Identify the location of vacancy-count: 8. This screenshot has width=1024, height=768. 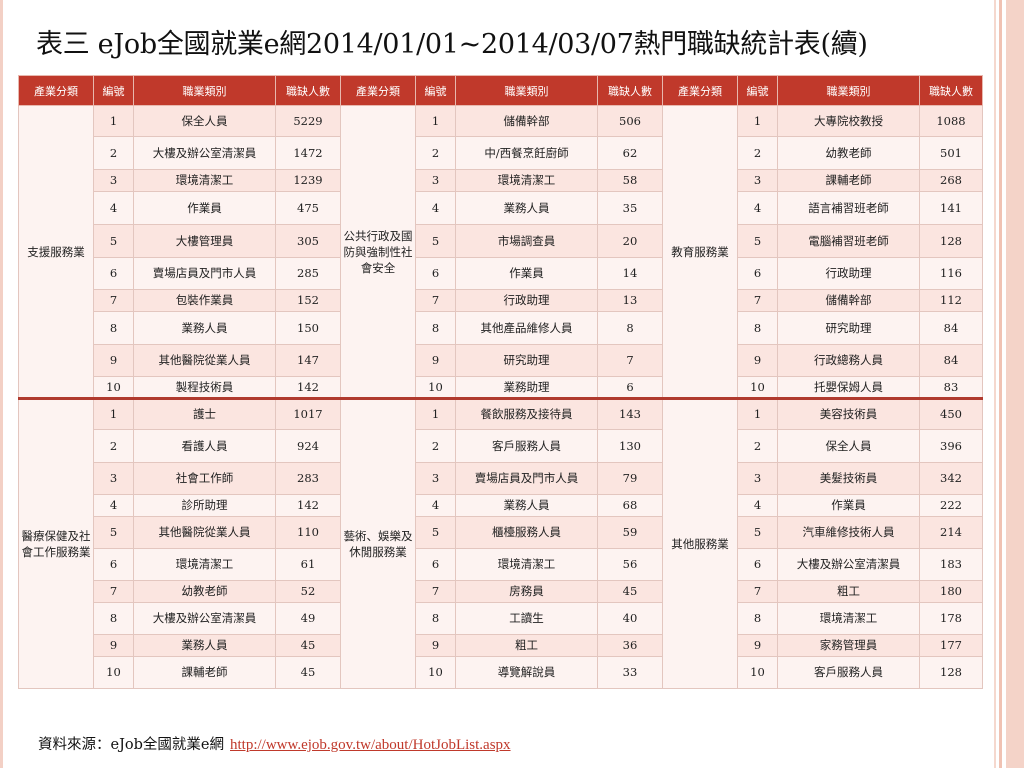
(630, 328).